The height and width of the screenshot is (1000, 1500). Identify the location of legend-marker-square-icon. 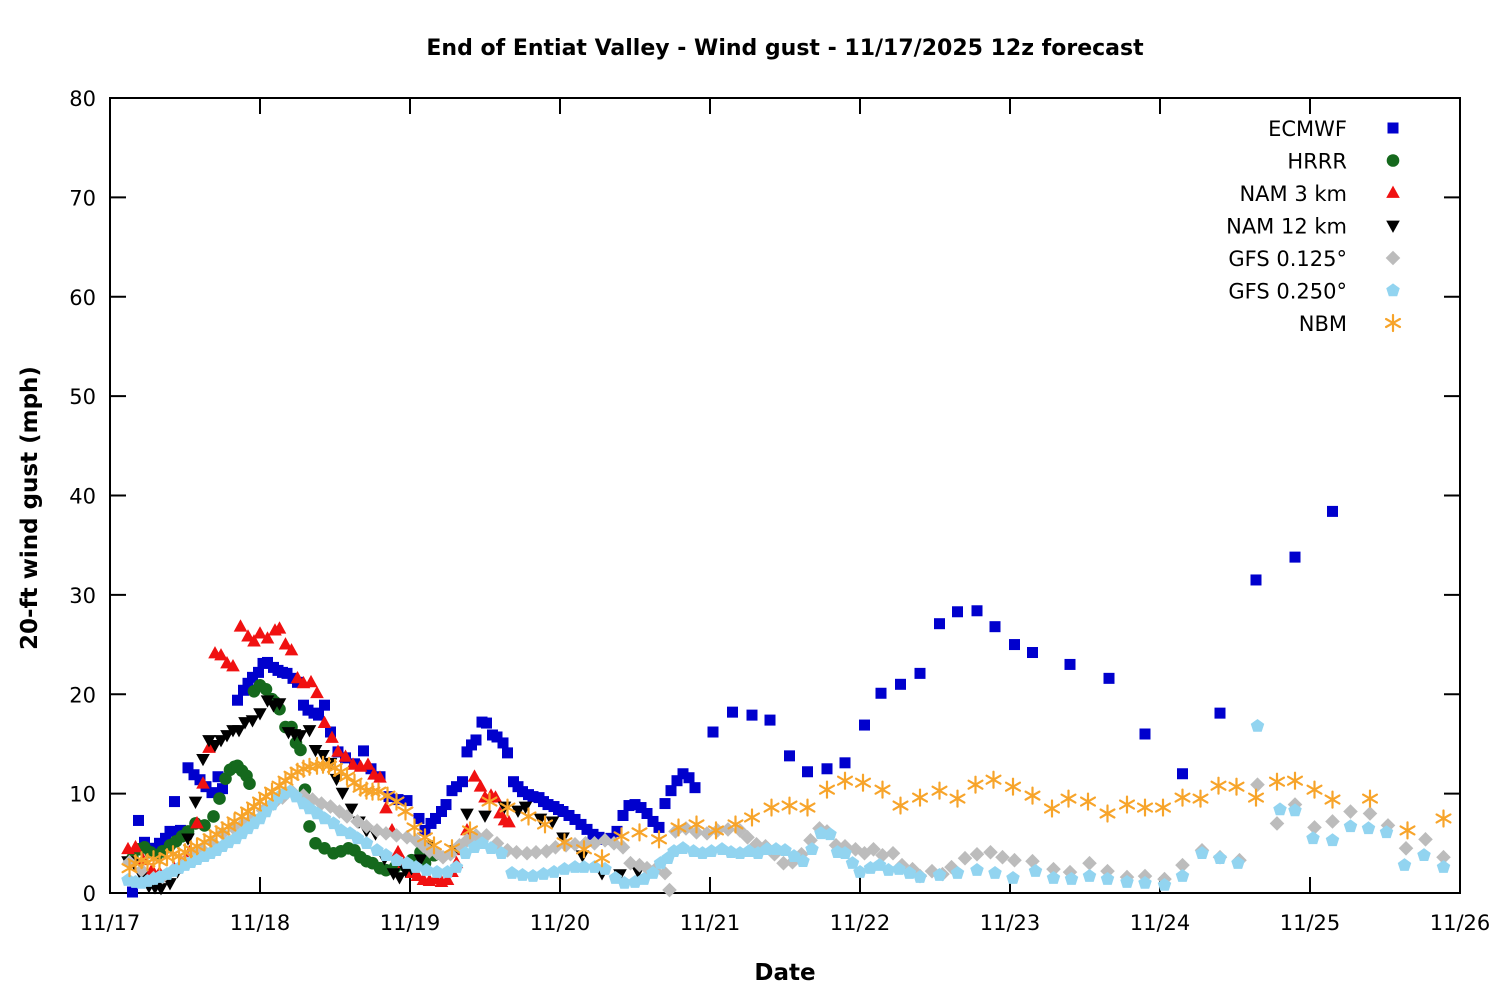
(1393, 128).